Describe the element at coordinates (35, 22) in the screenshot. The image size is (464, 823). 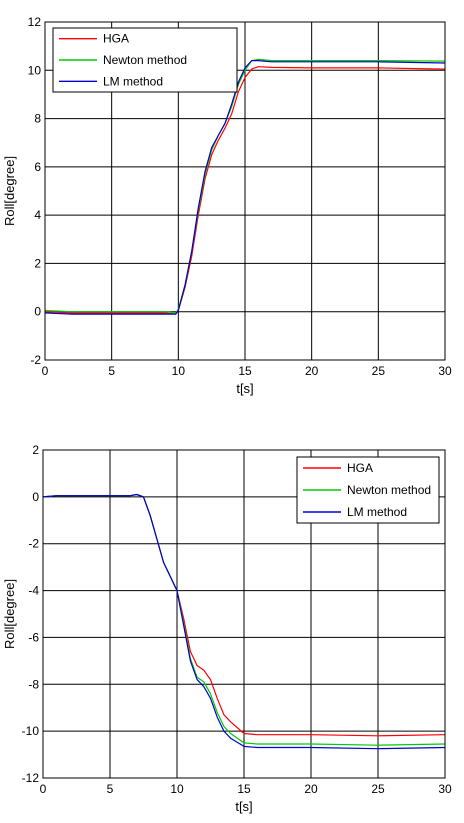
I see `y-tick-label: 12` at that location.